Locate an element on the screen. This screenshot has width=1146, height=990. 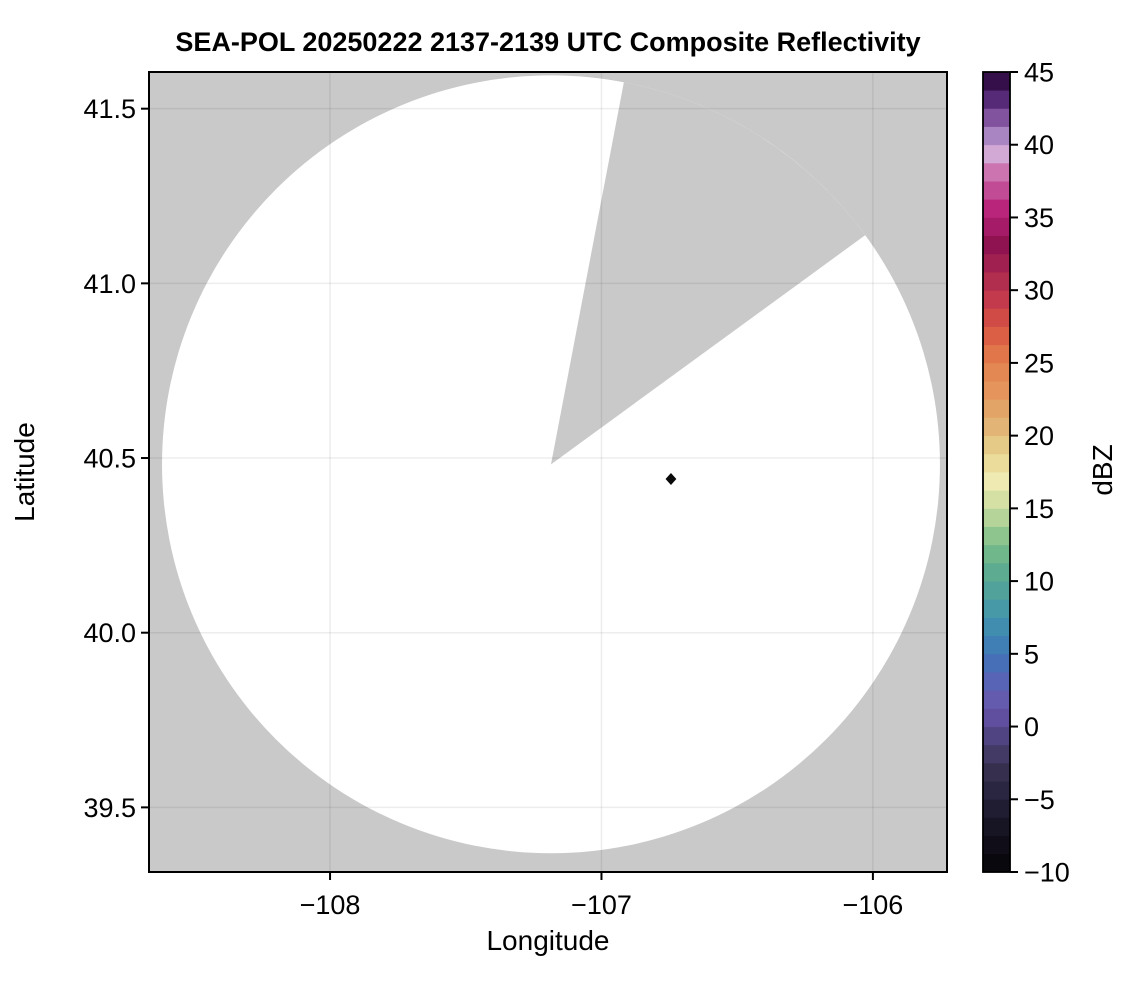
x-tick-label: −107 is located at coordinates (601, 905).